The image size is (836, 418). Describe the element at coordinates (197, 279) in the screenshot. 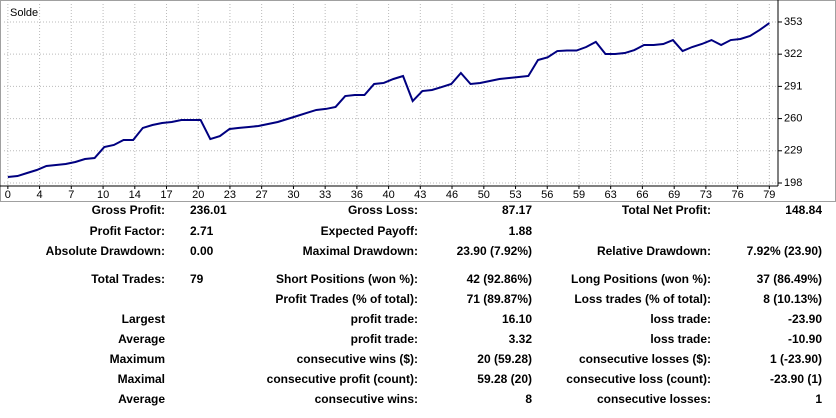

I see `field-value: 79` at that location.